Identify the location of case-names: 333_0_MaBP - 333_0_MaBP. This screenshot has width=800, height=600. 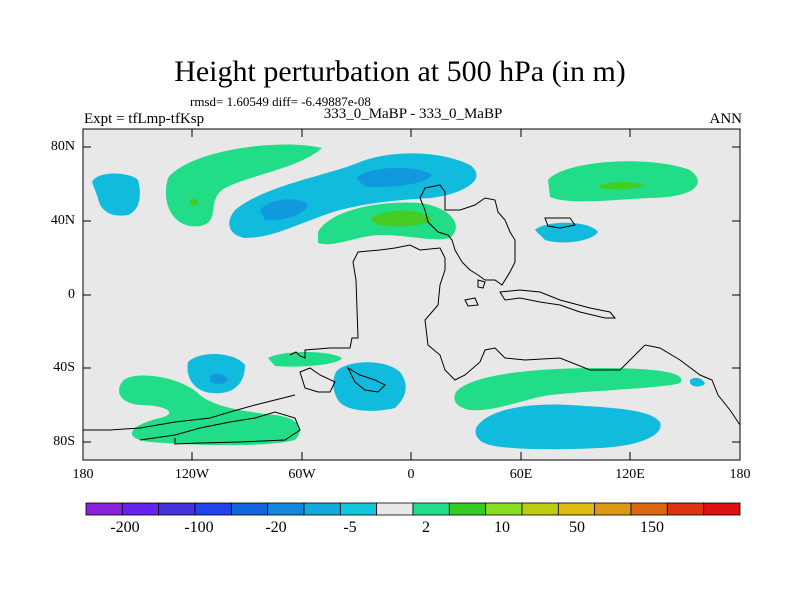
(413, 114).